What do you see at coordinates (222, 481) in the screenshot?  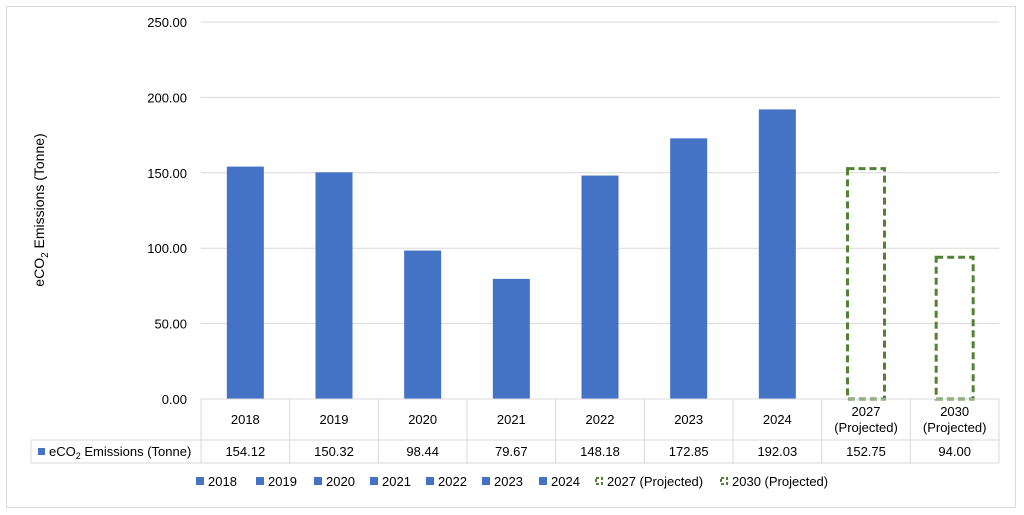 I see `legend-label: 2018` at bounding box center [222, 481].